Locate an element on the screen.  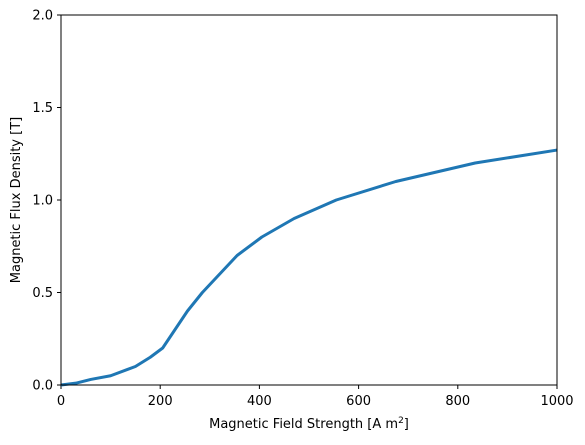
y-tick-label: 0.0 is located at coordinates (42, 386).